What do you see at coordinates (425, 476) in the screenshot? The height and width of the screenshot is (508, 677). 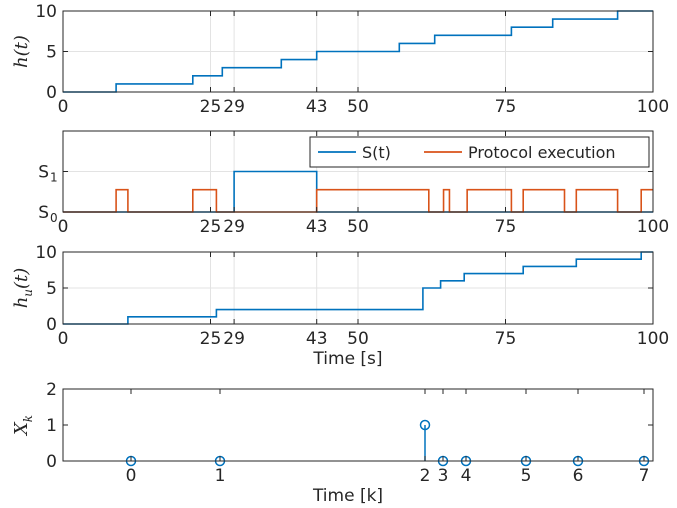 I see `x-tick-label: 2` at bounding box center [425, 476].